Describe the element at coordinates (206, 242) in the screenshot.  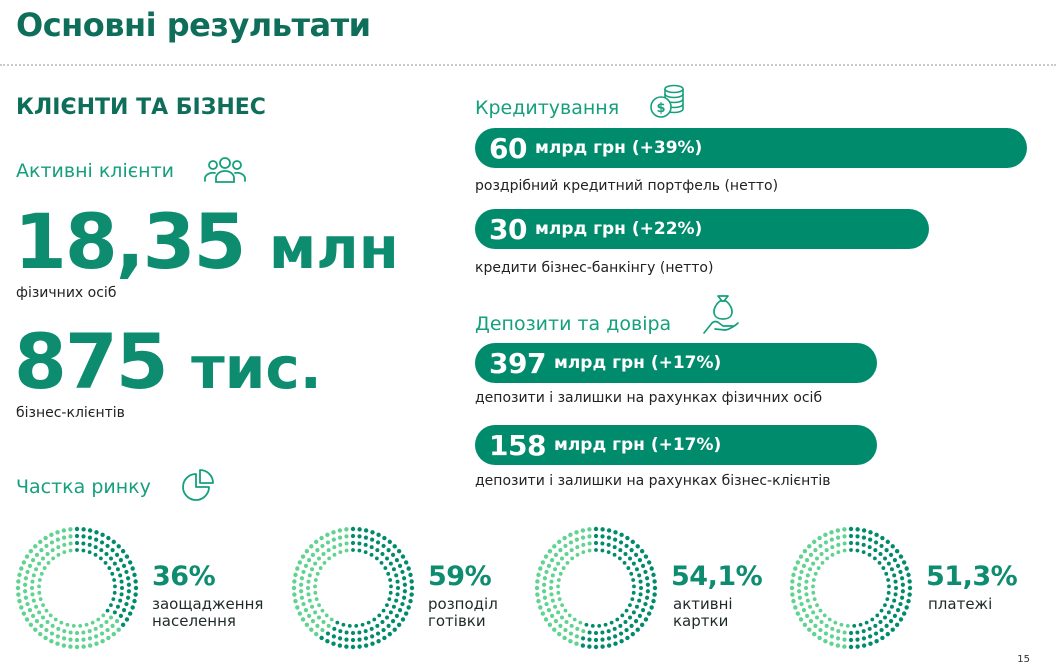
I see `individuals-count: 18,35 млн` at that location.